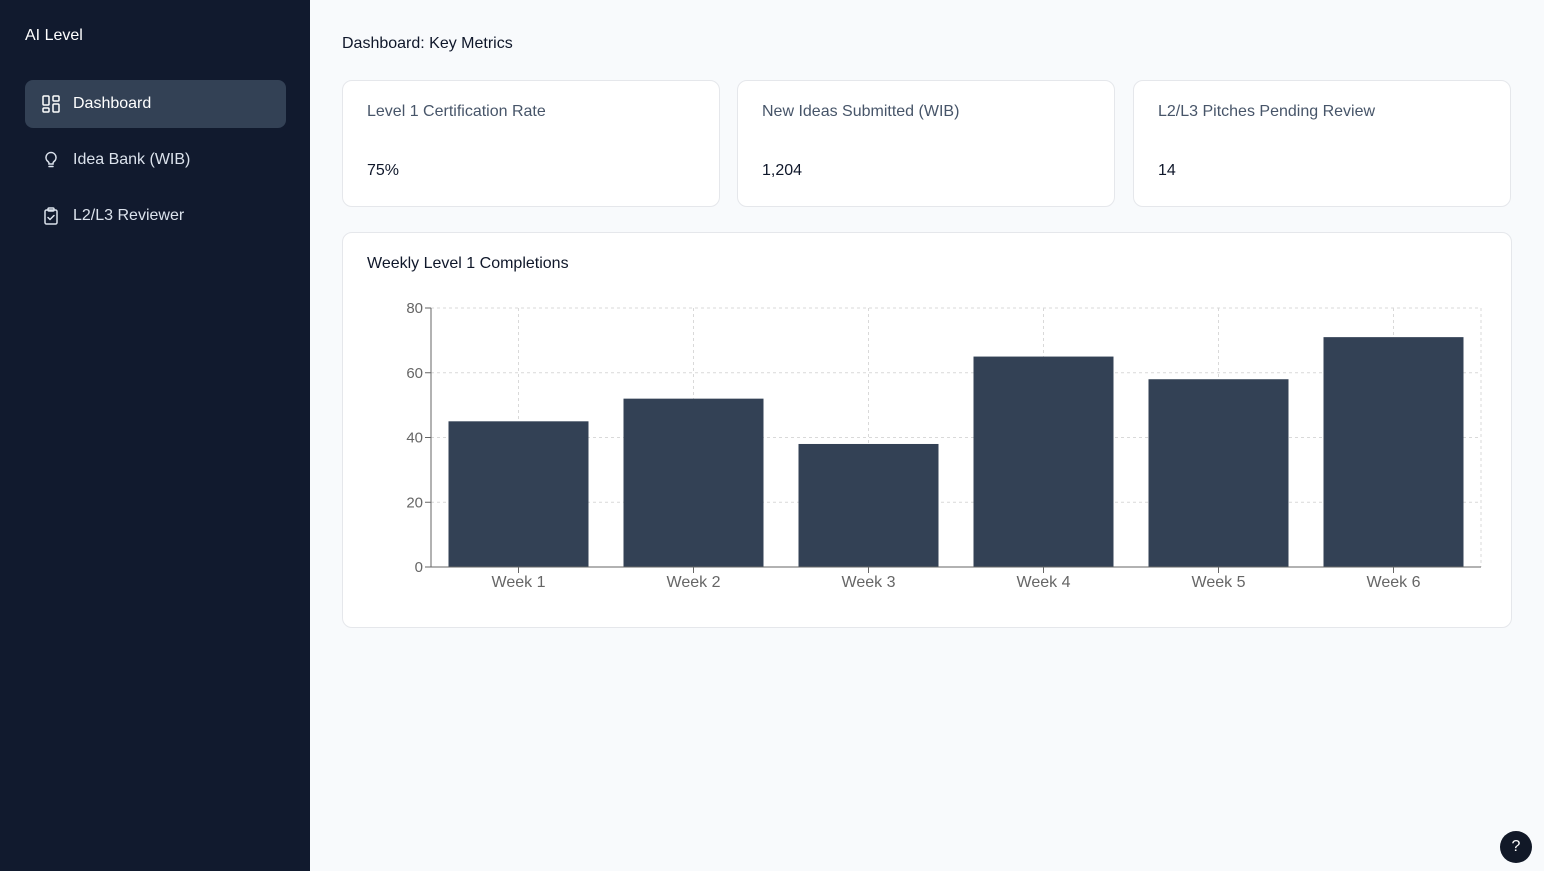 This screenshot has height=871, width=1544. I want to click on sidebar-item-label: Idea Bank (WIB), so click(132, 159).